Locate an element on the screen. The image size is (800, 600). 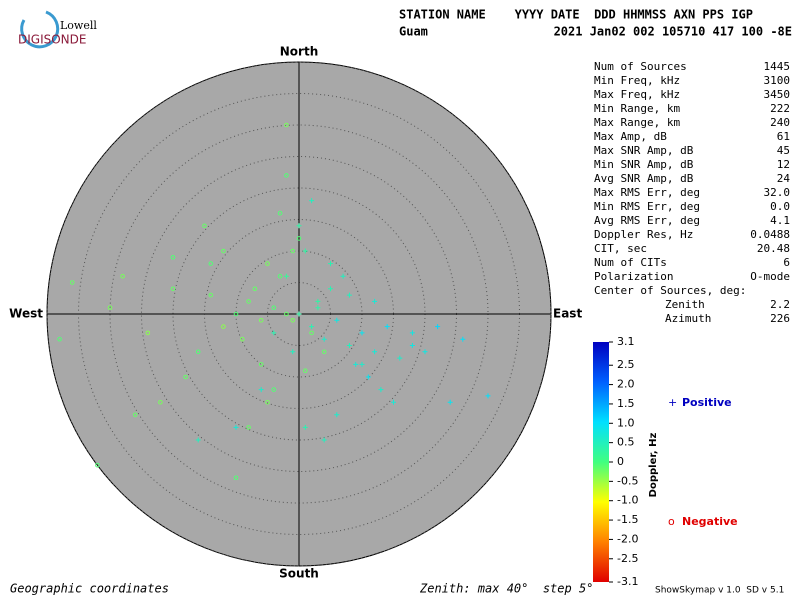
east-label: East is located at coordinates (567, 314).